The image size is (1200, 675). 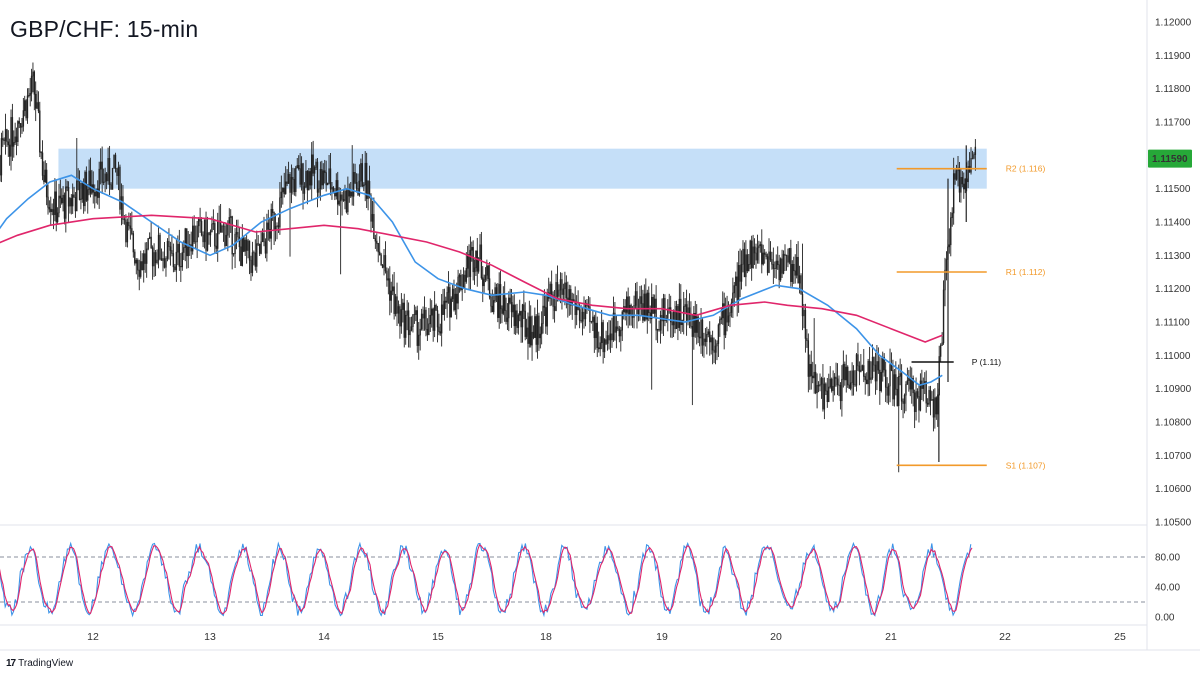 I want to click on date-tick-label: 14, so click(x=324, y=637).